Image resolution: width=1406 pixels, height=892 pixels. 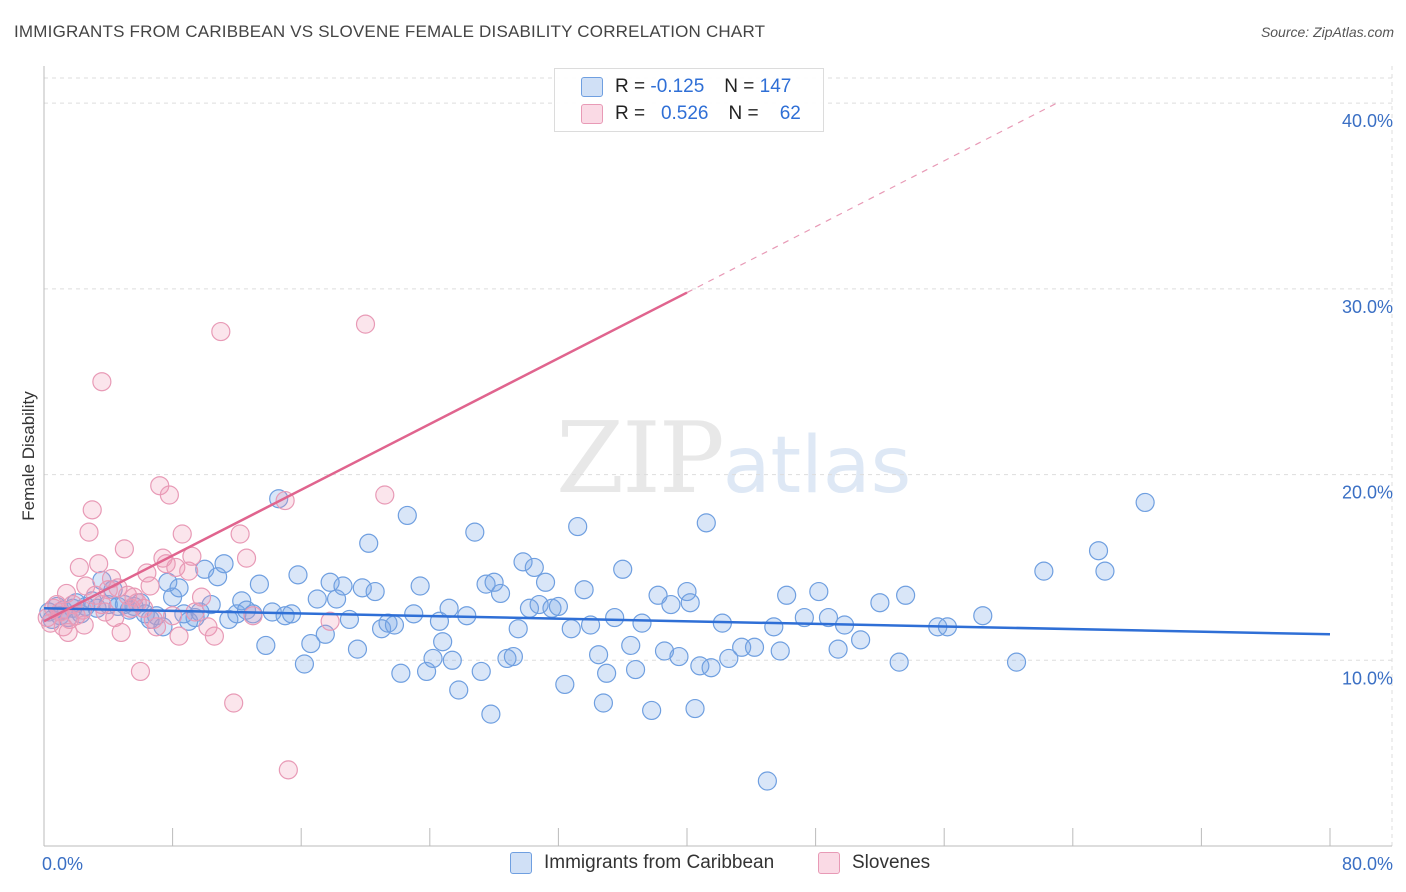 I want to click on y-tick-label-40: 40.0%, so click(x=1367, y=121).